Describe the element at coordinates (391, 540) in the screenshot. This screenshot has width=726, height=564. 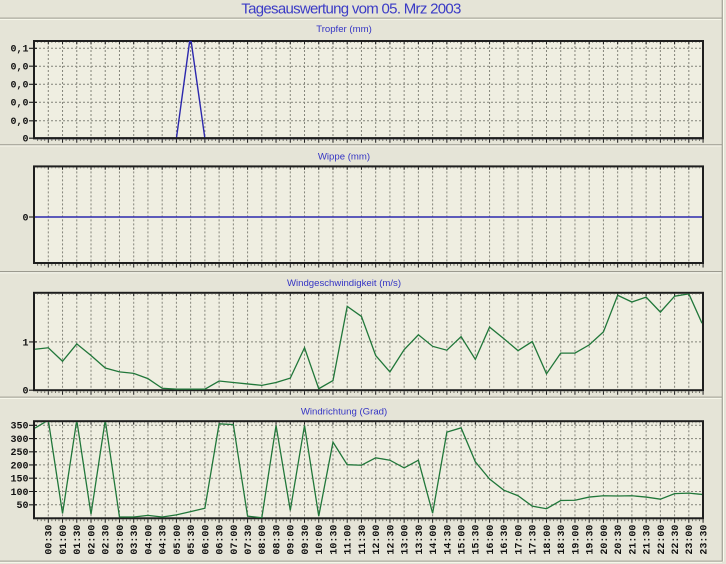
I see `svg-text: 12:30` at that location.